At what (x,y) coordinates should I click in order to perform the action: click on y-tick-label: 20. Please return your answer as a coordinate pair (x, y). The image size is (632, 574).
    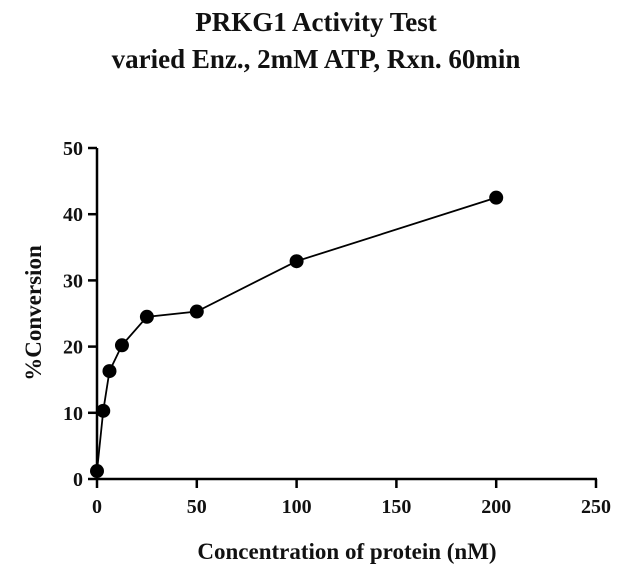
    Looking at the image, I should click on (73, 348).